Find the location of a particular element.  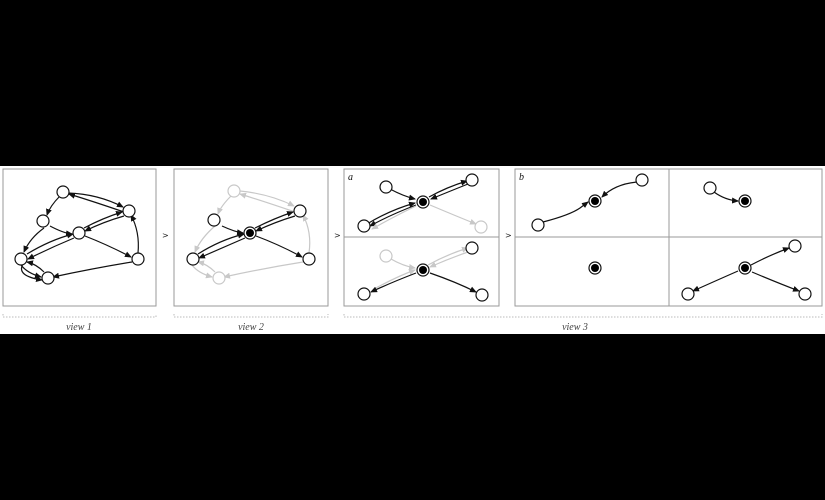

view-brackets is located at coordinates (412, 315).